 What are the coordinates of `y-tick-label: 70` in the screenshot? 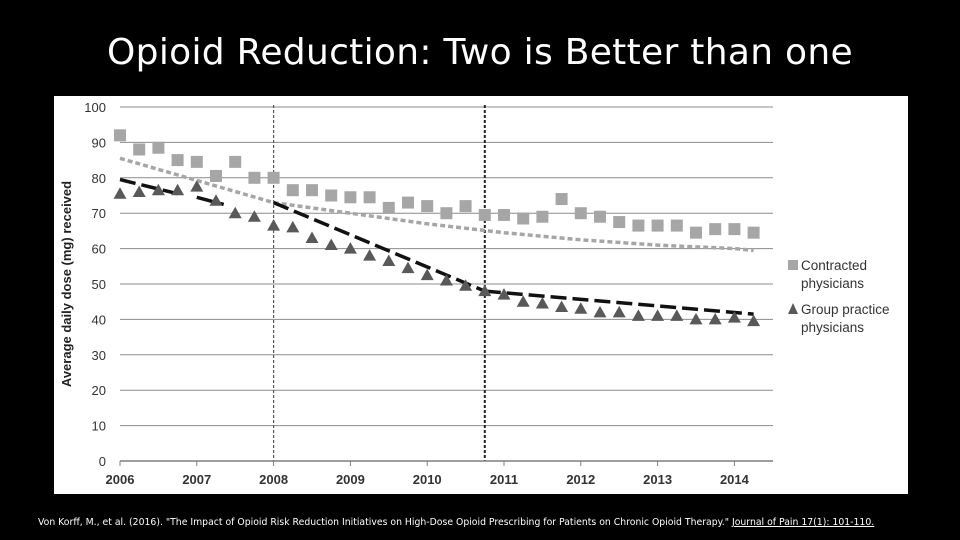 It's located at (99, 213).